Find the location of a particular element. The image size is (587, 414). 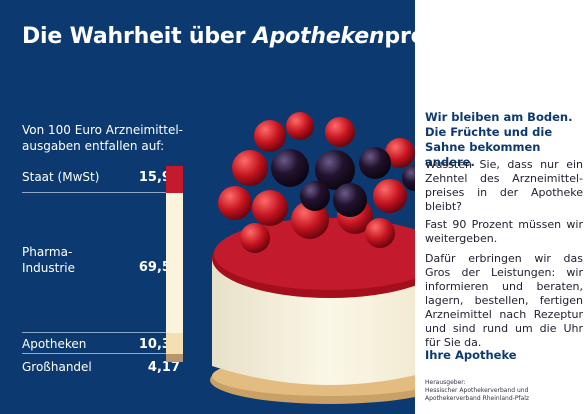

publisher-label: Herausgeber: is located at coordinates (445, 382).